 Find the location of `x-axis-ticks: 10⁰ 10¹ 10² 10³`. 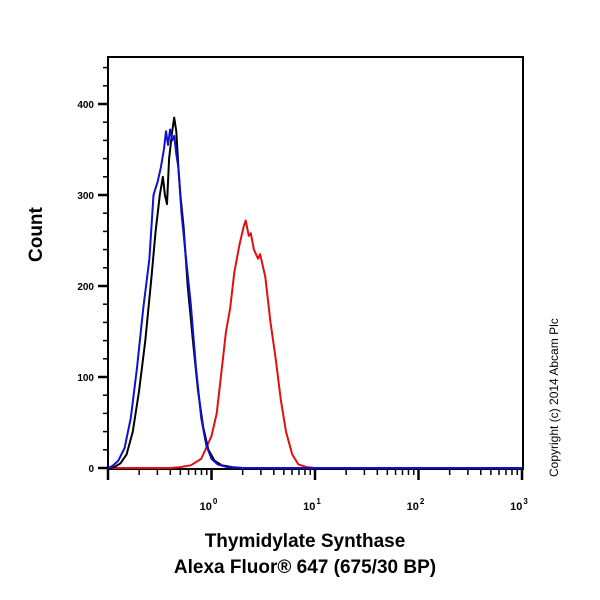

x-axis-ticks: 10⁰ 10¹ 10² 10³ is located at coordinates (317, 491).